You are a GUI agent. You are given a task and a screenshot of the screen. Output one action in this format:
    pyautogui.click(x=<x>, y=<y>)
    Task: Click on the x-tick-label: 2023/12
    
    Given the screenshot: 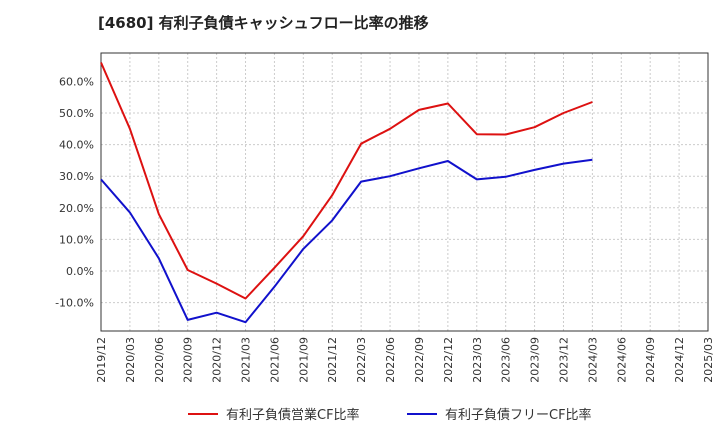 What is the action you would take?
    pyautogui.click(x=563, y=360)
    